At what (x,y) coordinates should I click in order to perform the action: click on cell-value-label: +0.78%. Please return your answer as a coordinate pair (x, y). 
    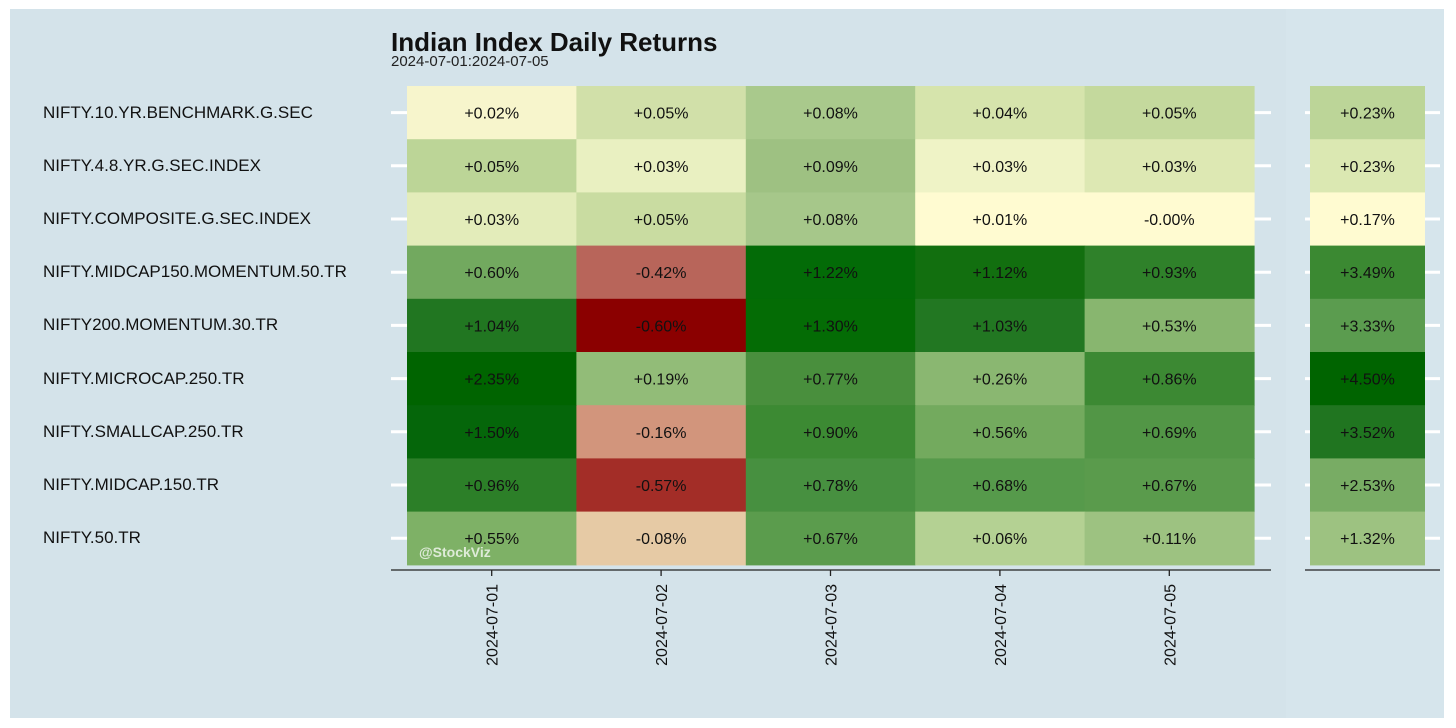
    Looking at the image, I should click on (830, 486).